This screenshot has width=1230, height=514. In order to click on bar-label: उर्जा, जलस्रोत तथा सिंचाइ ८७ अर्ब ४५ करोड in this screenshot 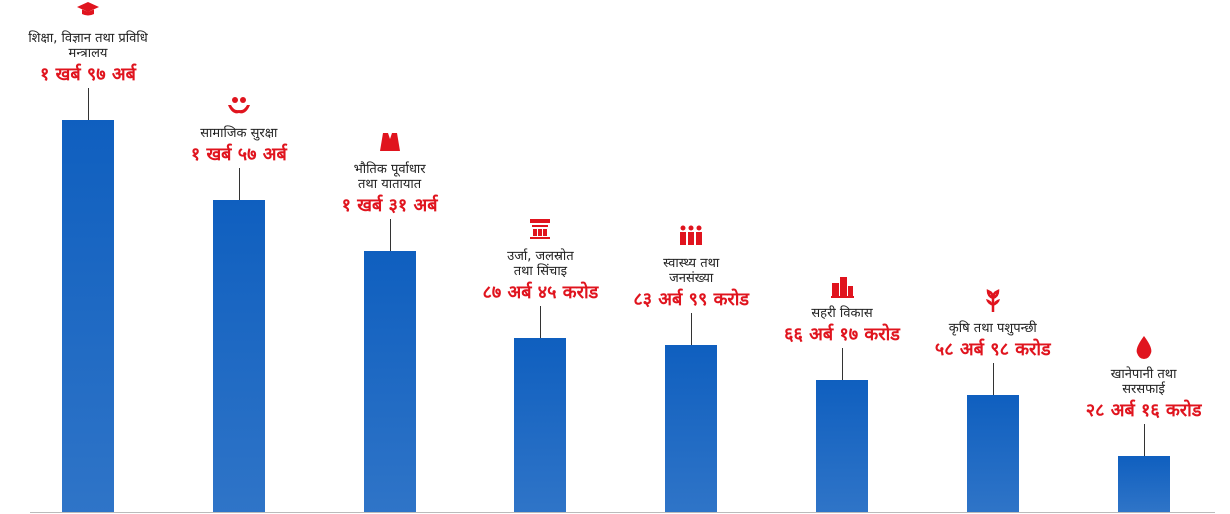, I will do `click(540, 260)`.